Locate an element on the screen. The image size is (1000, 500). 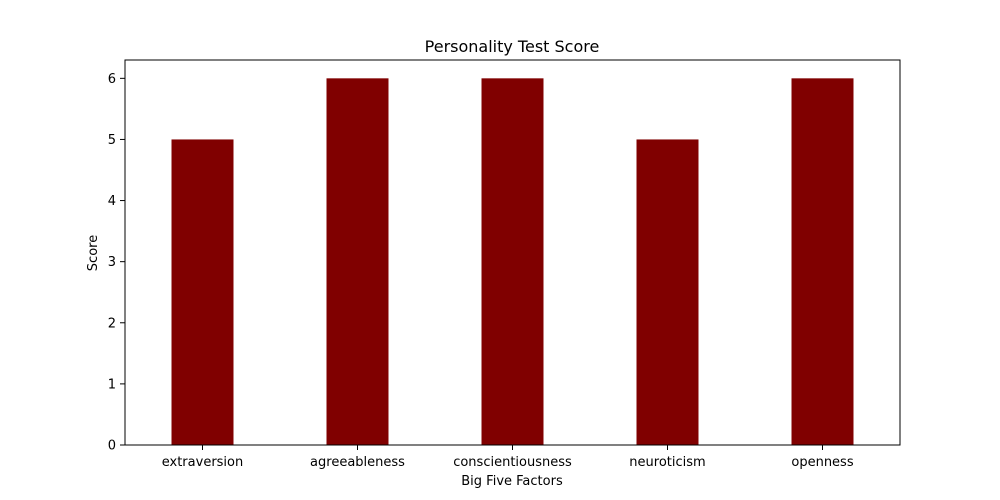
x-tick-label: conscientiousness is located at coordinates (512, 462).